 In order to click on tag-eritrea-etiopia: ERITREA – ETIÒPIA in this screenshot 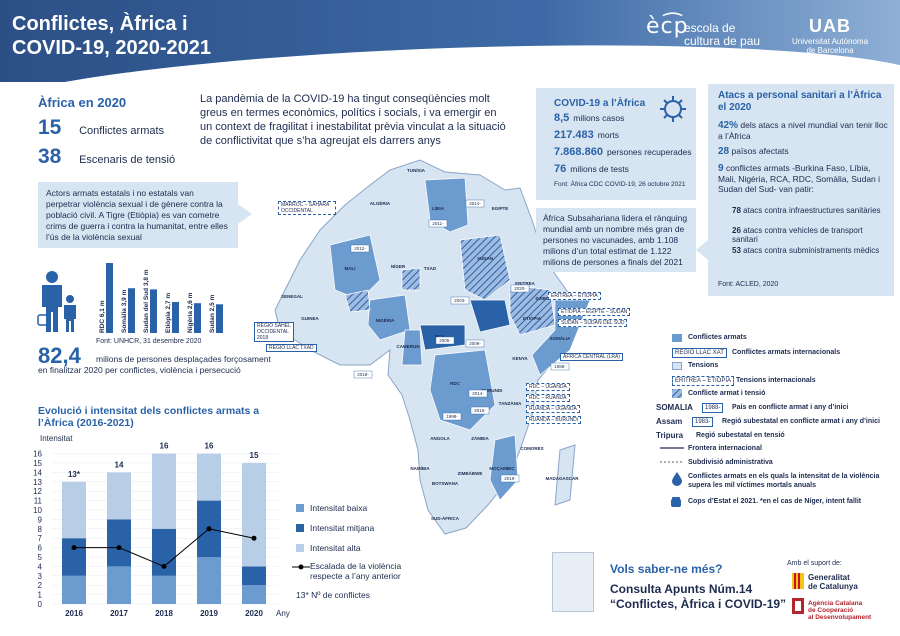, I will do `click(574, 296)`.